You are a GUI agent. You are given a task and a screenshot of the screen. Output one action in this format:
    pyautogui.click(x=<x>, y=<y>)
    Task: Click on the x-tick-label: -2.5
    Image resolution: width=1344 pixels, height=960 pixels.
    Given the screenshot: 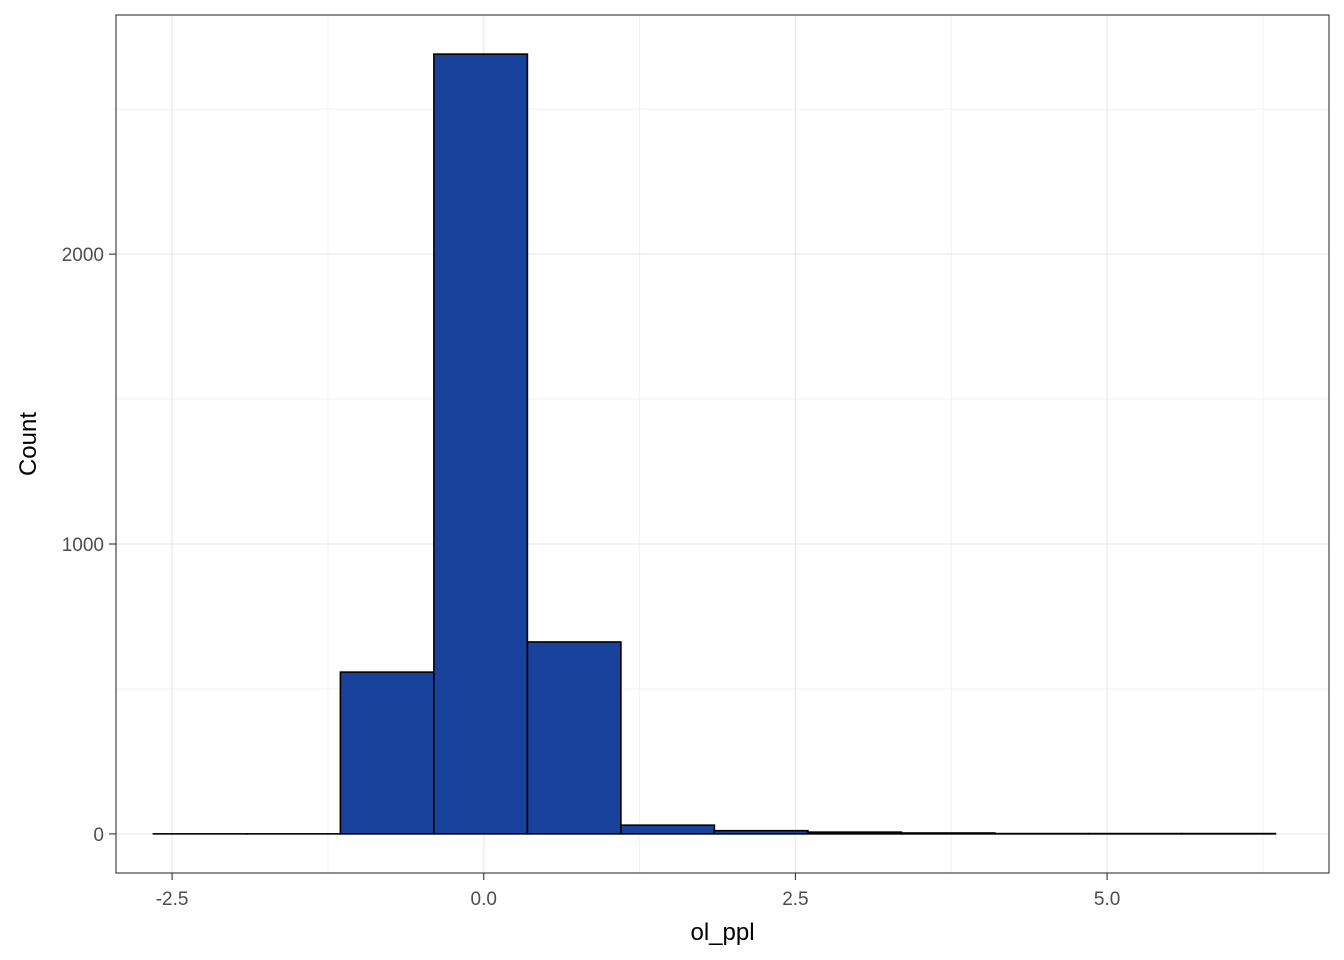 What is the action you would take?
    pyautogui.click(x=172, y=899)
    